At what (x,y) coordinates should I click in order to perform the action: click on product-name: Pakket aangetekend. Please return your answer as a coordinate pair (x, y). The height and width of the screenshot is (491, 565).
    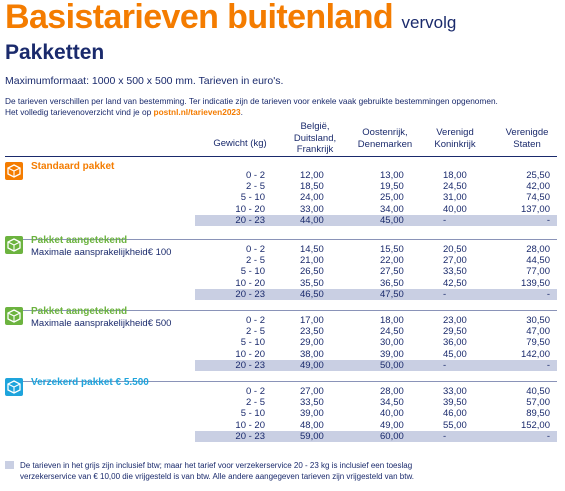
    Looking at the image, I should click on (79, 311).